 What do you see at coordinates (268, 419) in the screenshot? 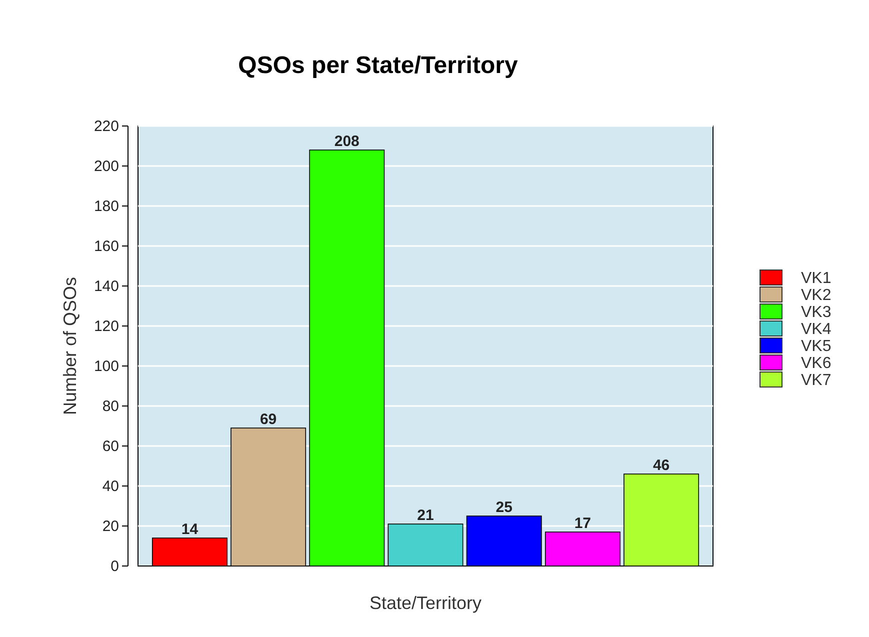
I see `data-label: 69` at bounding box center [268, 419].